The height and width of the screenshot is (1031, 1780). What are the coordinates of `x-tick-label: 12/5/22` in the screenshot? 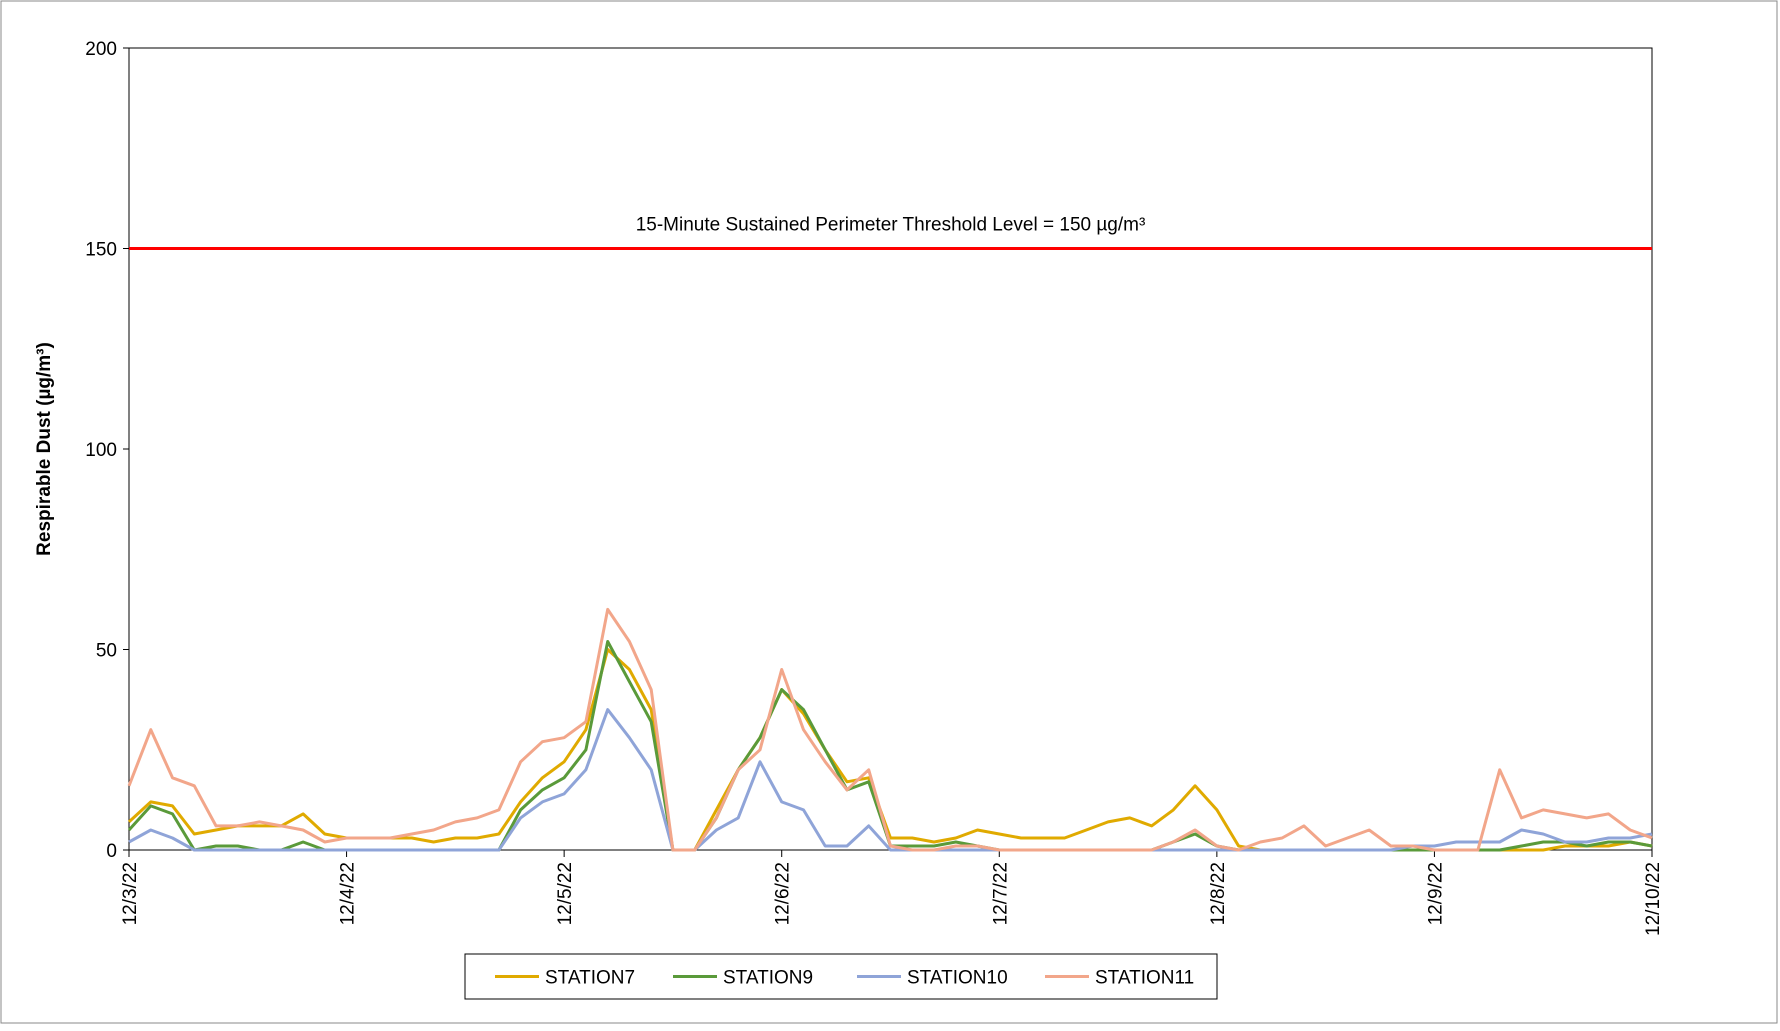 It's located at (565, 893).